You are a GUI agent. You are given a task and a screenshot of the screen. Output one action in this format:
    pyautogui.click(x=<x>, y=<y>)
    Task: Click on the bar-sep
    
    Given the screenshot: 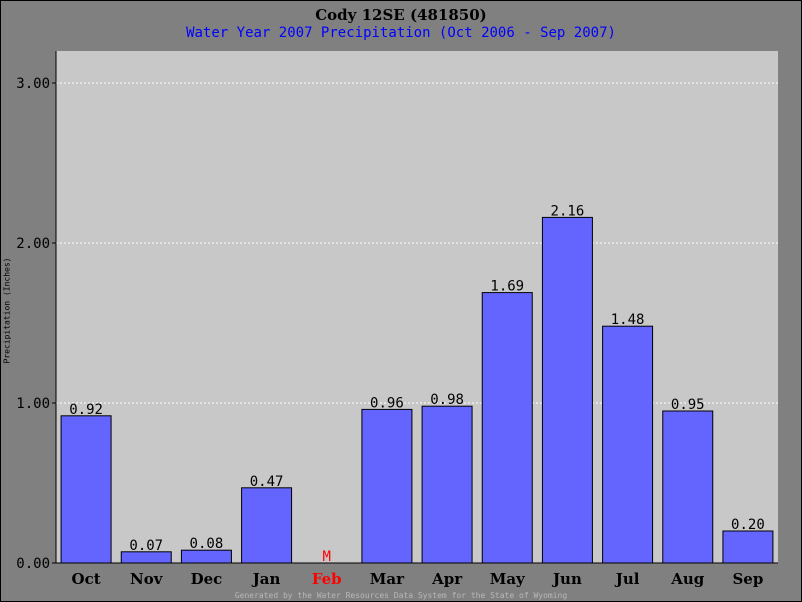 What is the action you would take?
    pyautogui.click(x=748, y=547)
    